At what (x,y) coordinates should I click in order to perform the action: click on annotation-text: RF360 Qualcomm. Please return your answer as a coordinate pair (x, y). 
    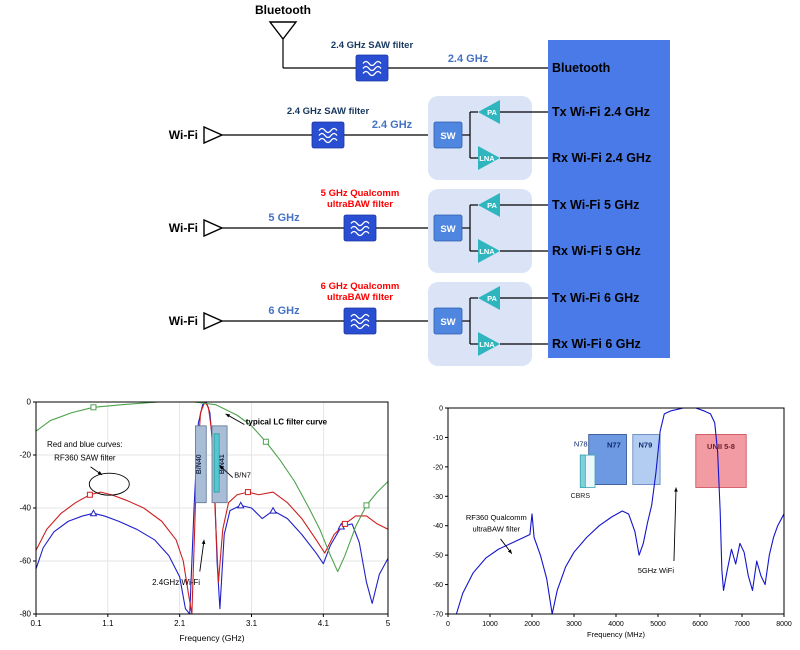
    Looking at the image, I should click on (496, 517).